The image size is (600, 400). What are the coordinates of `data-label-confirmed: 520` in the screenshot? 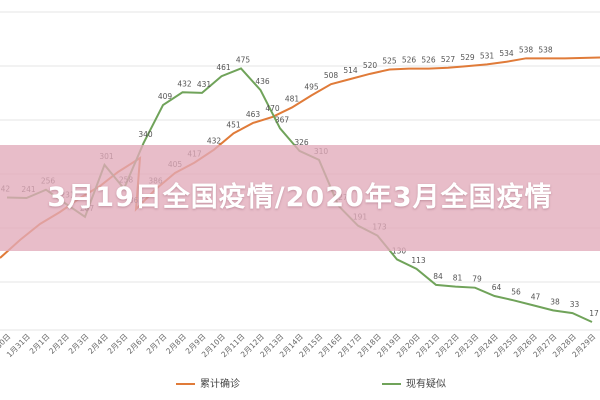 It's located at (370, 65).